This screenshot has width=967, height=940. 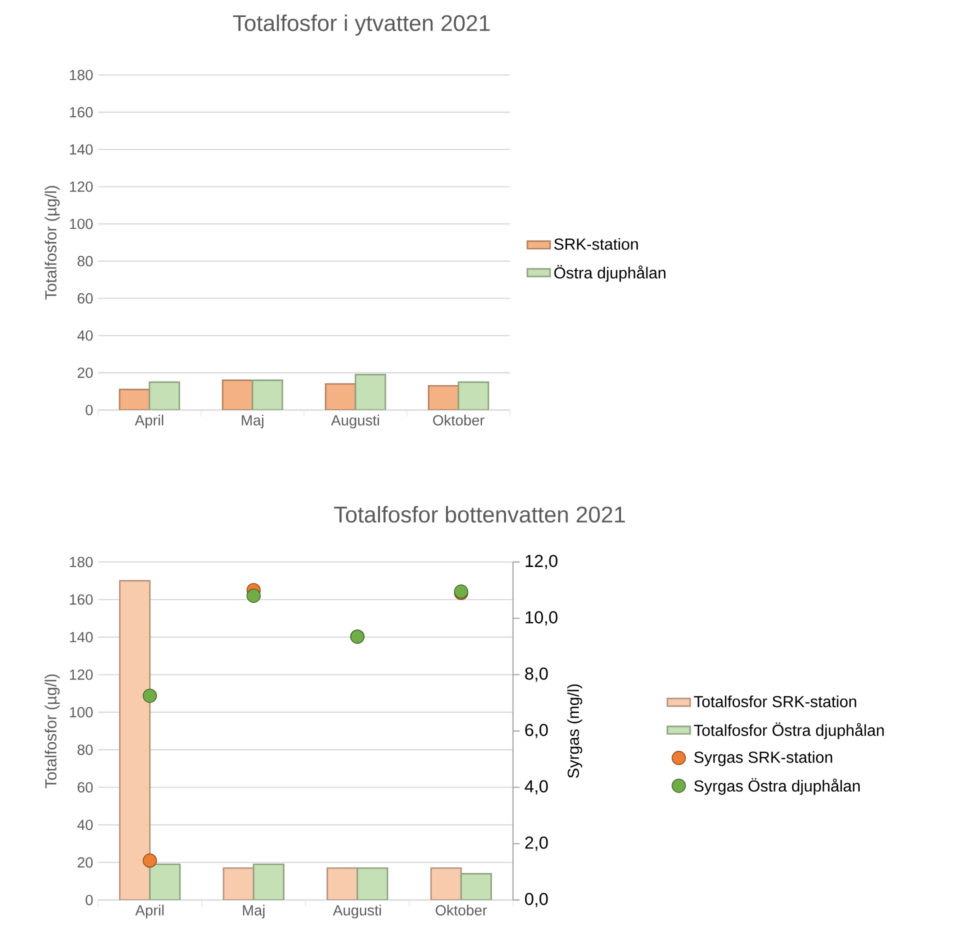 I want to click on y2-tick-label: 4,0, so click(x=536, y=787).